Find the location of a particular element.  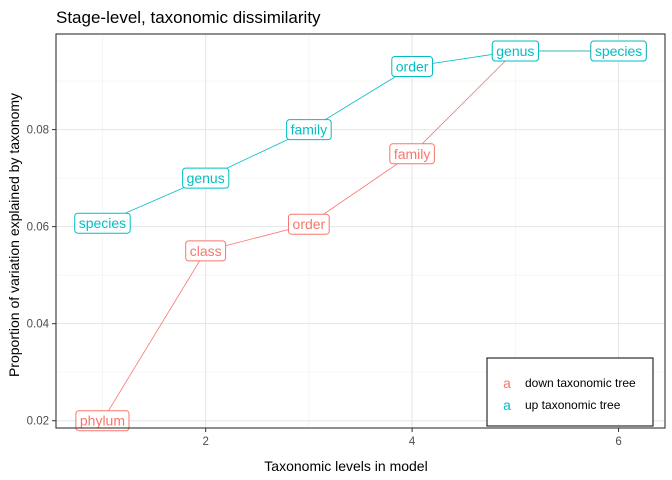

legend-box is located at coordinates (570, 392).